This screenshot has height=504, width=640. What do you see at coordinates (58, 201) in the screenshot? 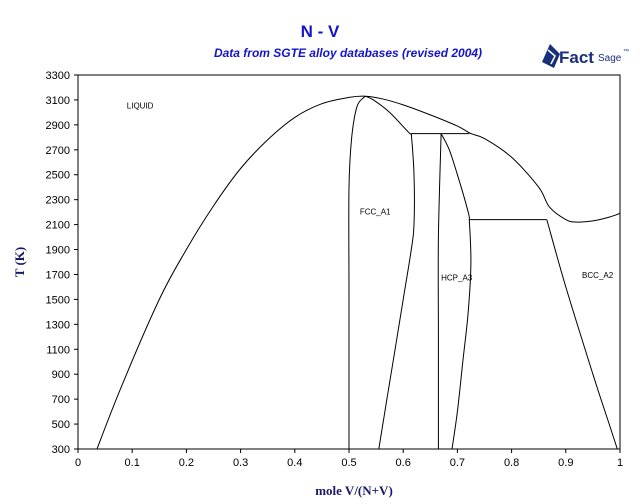
I see `y-tick-label: 2300` at bounding box center [58, 201].